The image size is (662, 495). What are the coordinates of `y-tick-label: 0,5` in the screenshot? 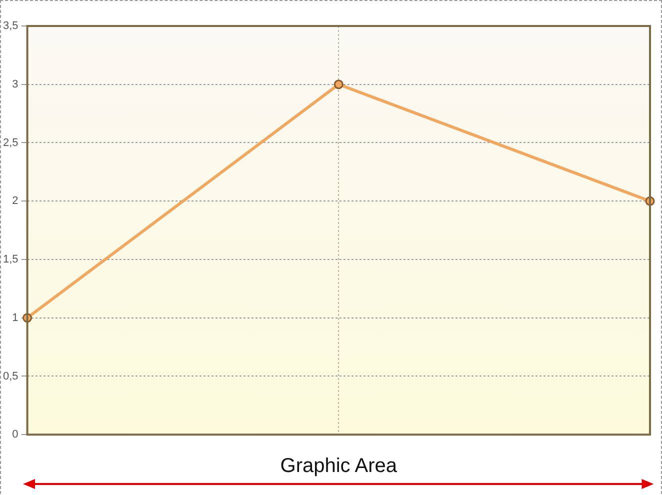 It's located at (10, 376).